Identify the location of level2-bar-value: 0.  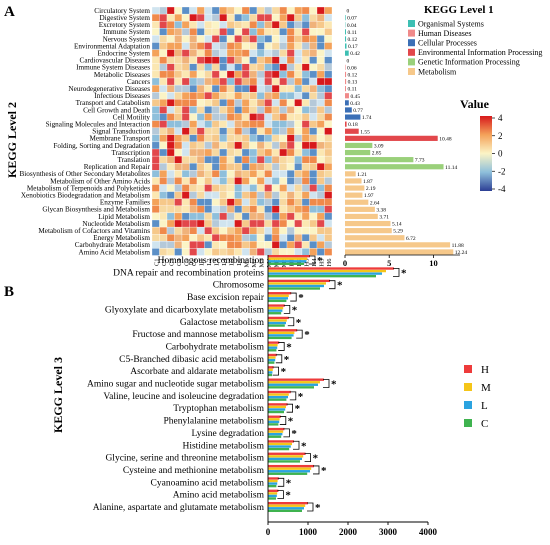
(348, 12).